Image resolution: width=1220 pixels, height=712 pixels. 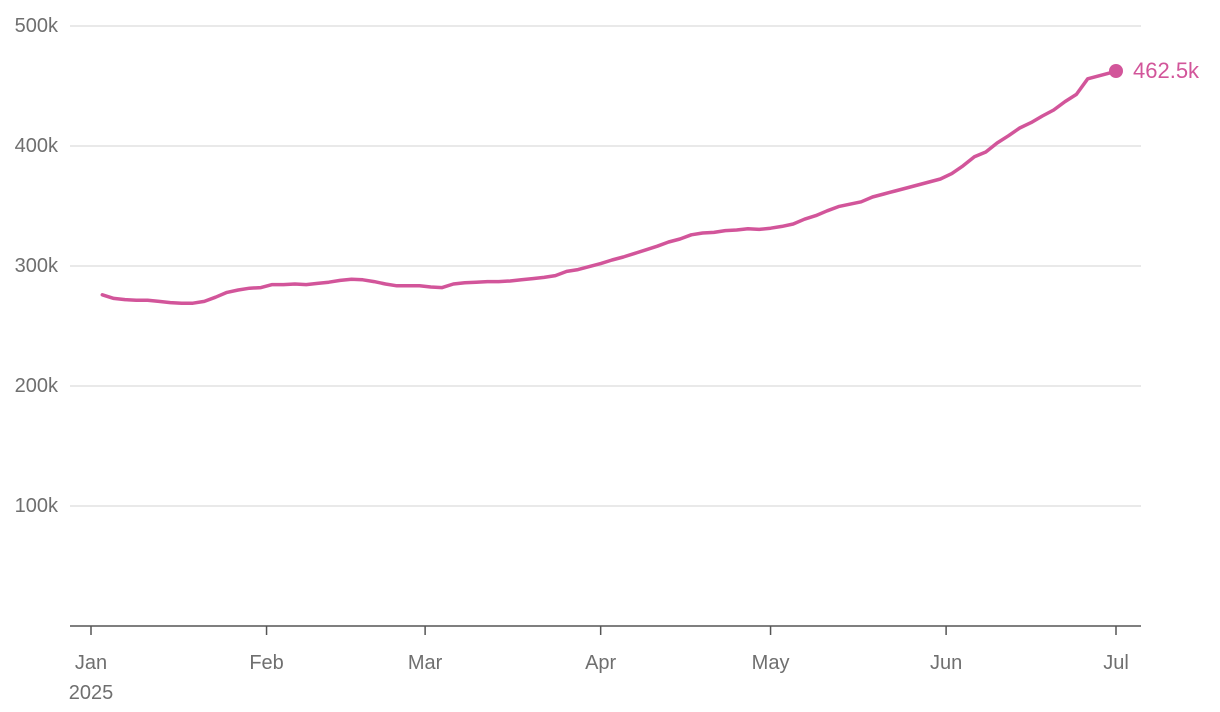 I want to click on y-tick-label: 500k, so click(x=37, y=26).